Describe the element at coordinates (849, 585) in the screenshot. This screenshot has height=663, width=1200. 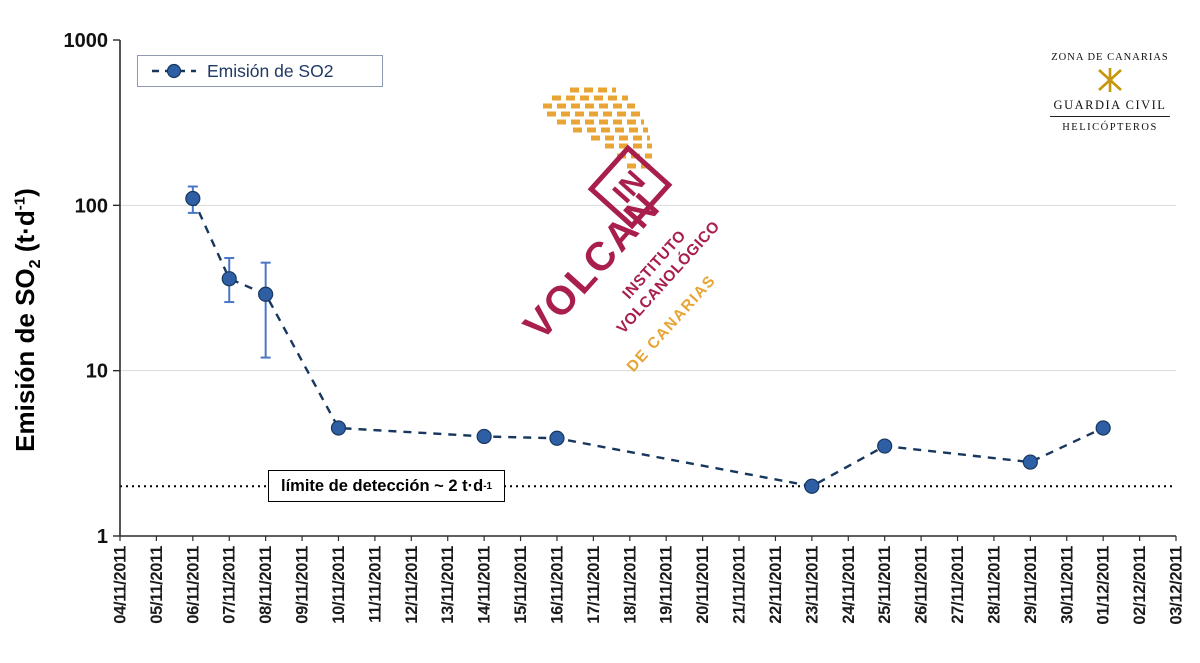
I see `x-tick-label: 24/11/2011` at that location.